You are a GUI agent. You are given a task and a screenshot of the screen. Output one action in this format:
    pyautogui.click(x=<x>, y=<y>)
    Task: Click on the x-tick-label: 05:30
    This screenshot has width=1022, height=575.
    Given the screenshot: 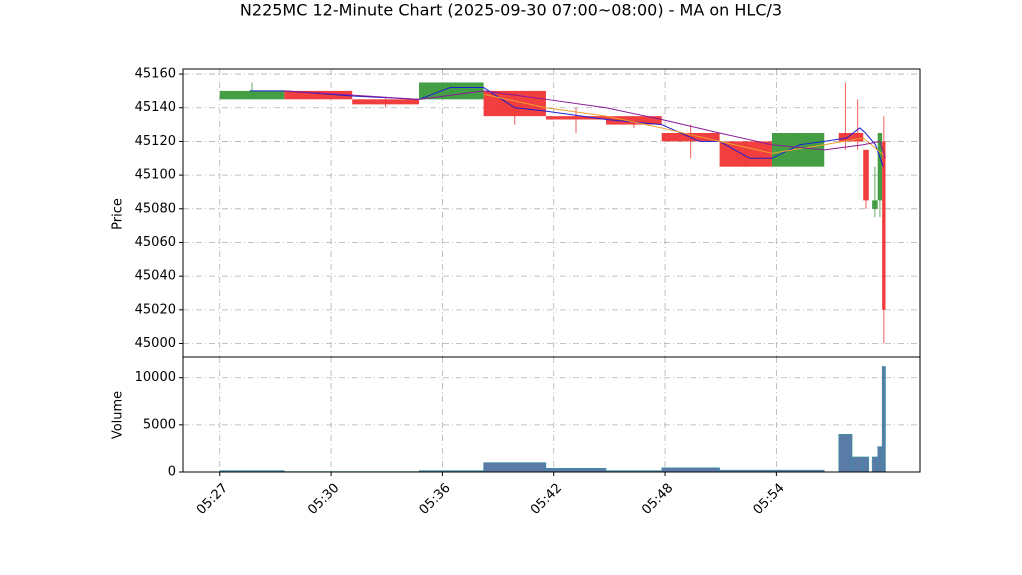 What is the action you would take?
    pyautogui.click(x=323, y=499)
    